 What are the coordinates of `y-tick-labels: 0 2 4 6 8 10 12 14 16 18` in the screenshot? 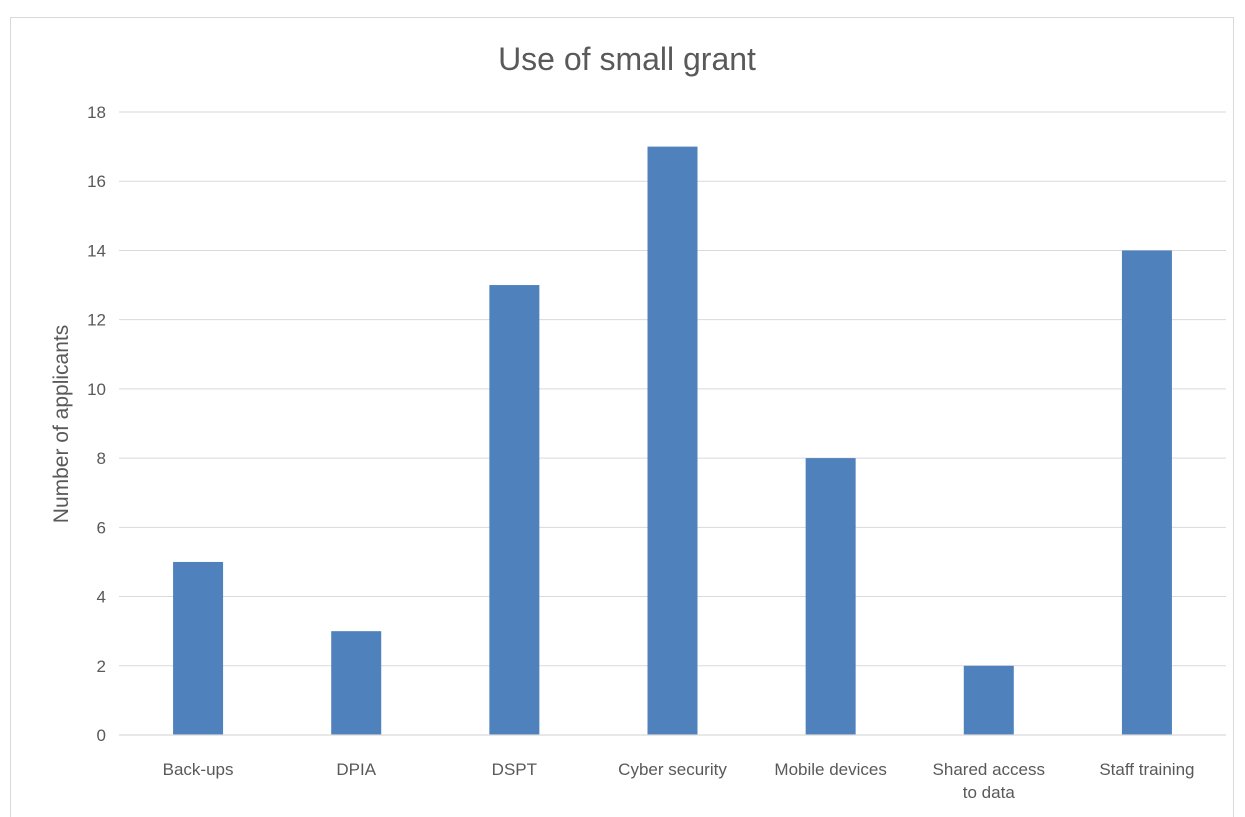 It's located at (96, 424).